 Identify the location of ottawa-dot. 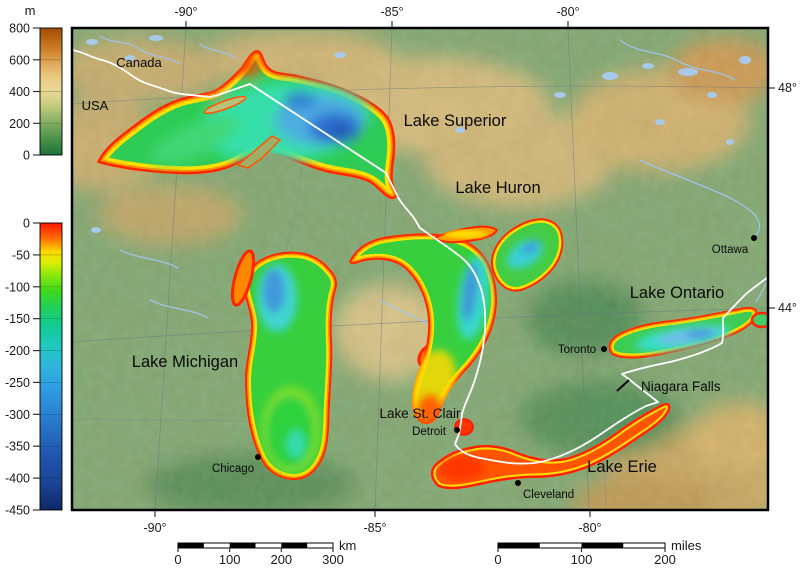
(754, 238).